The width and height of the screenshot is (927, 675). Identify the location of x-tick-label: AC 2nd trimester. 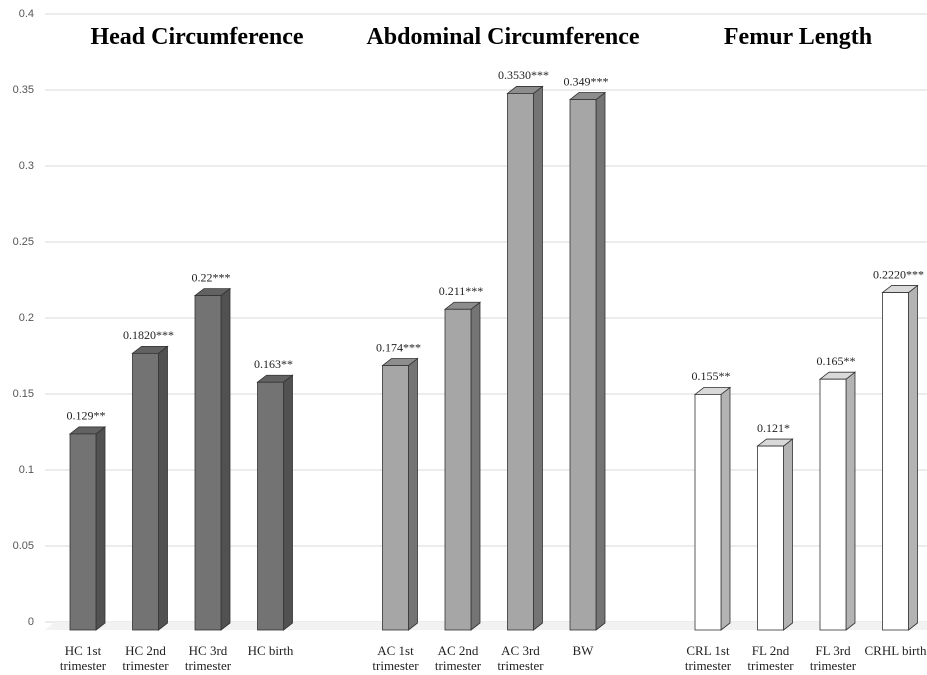
(458, 658).